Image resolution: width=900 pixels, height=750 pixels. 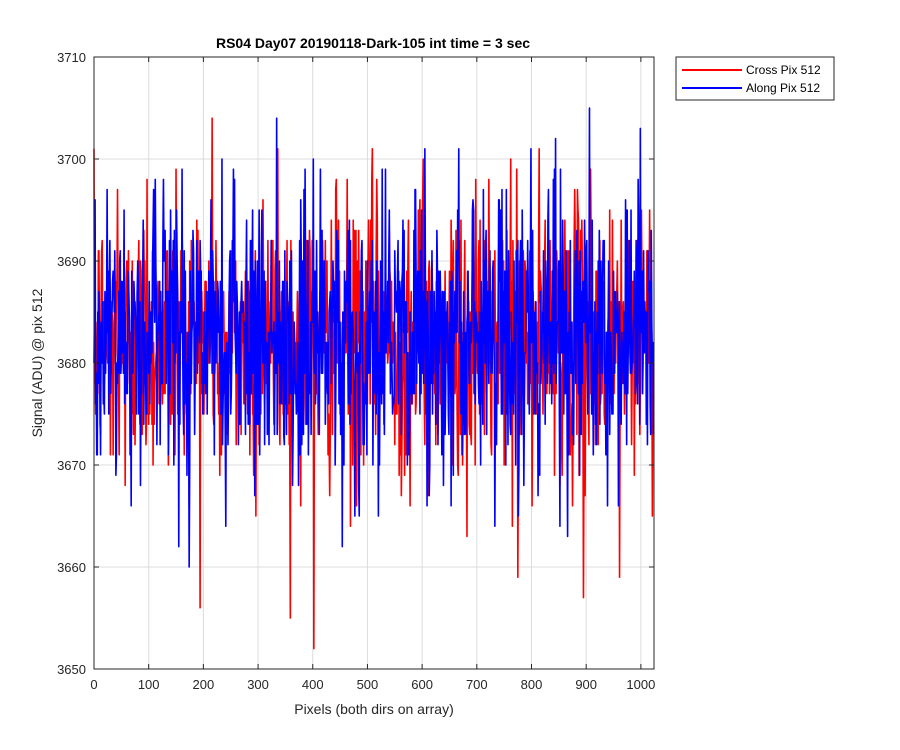 I want to click on x-tick-label: 600, so click(x=422, y=684).